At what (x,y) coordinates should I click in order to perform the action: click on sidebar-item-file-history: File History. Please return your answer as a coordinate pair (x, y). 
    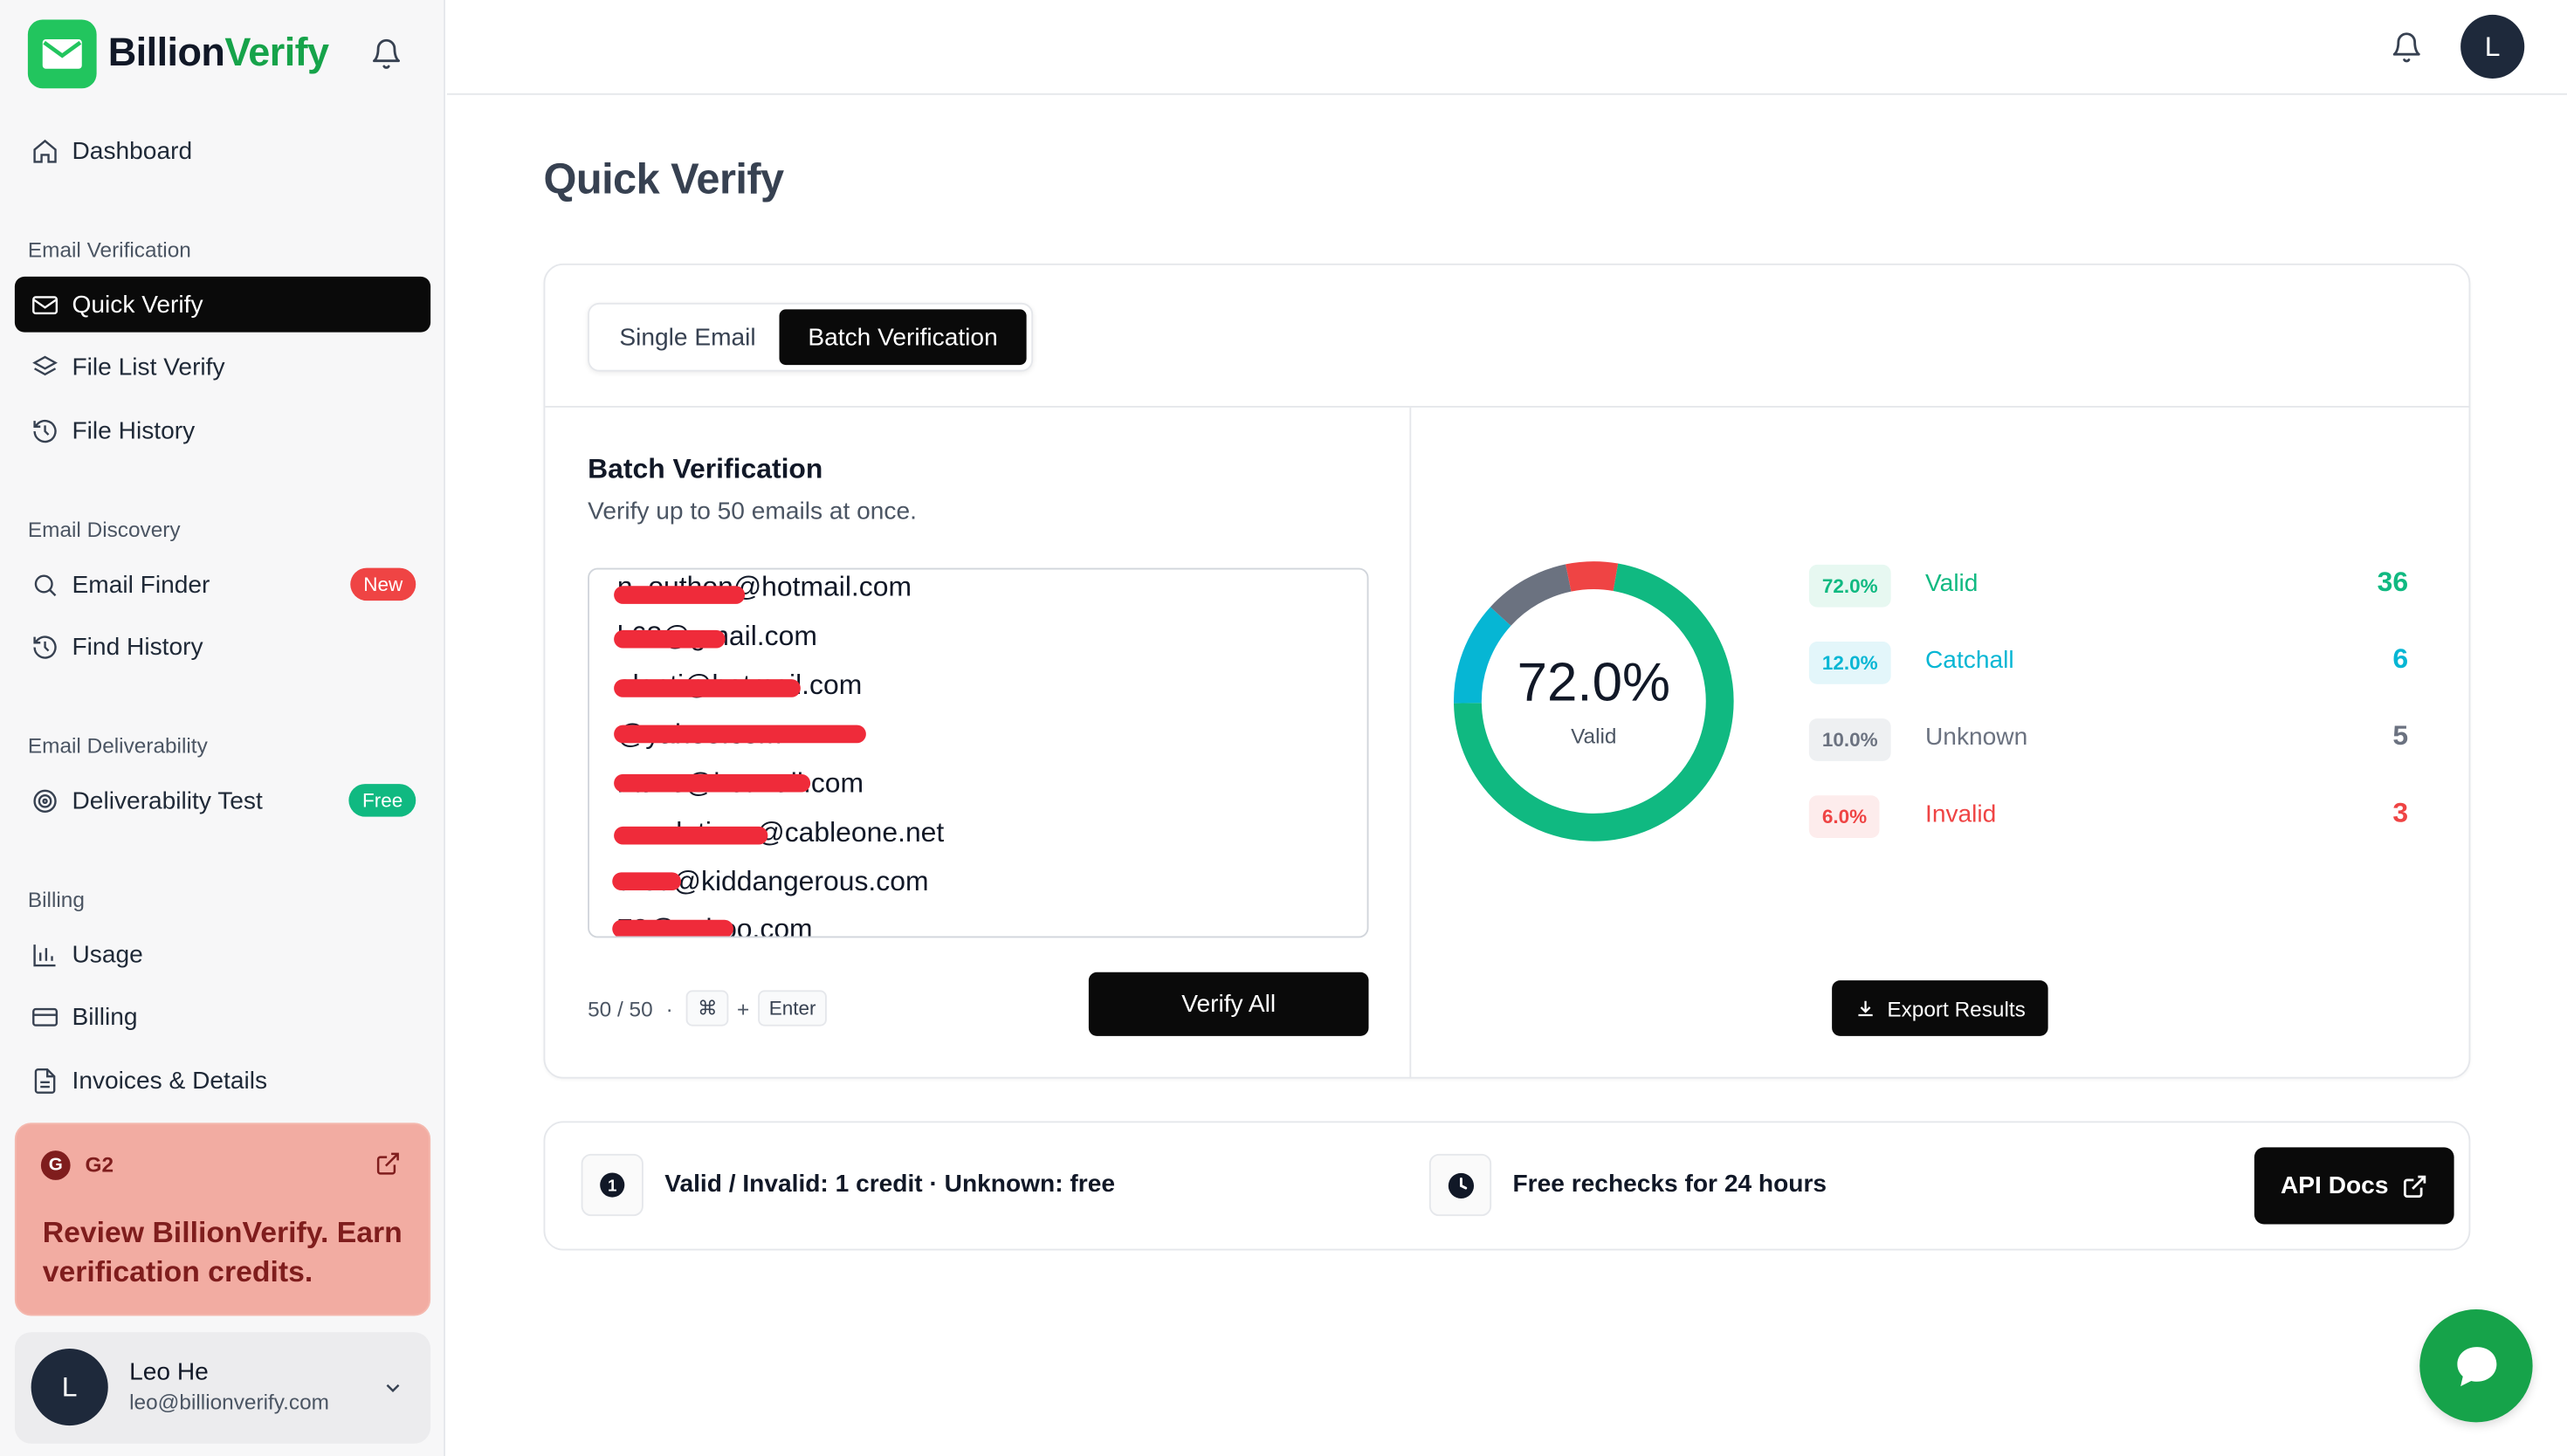
    Looking at the image, I should click on (222, 430).